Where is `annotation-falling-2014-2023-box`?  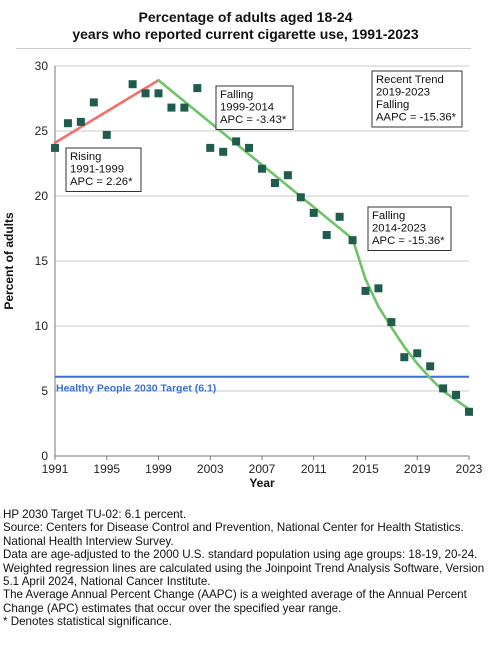 annotation-falling-2014-2023-box is located at coordinates (409, 228).